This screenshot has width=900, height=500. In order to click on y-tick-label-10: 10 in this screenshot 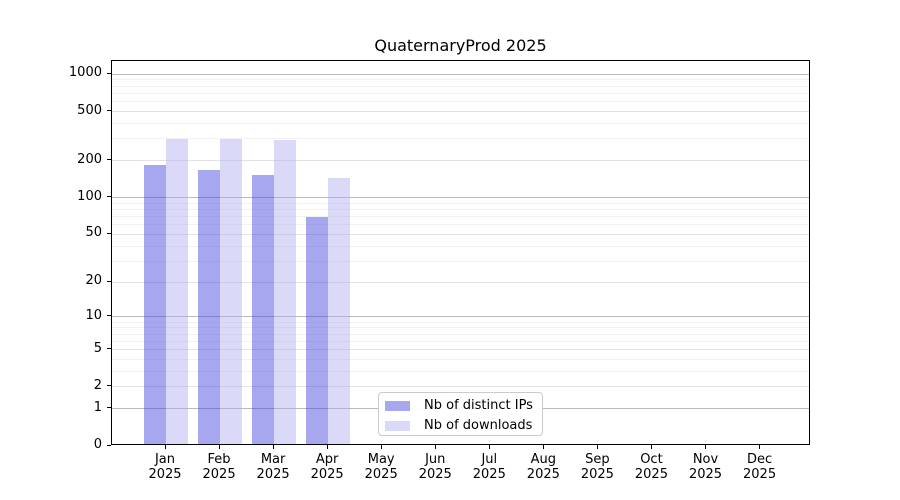, I will do `click(93, 315)`.